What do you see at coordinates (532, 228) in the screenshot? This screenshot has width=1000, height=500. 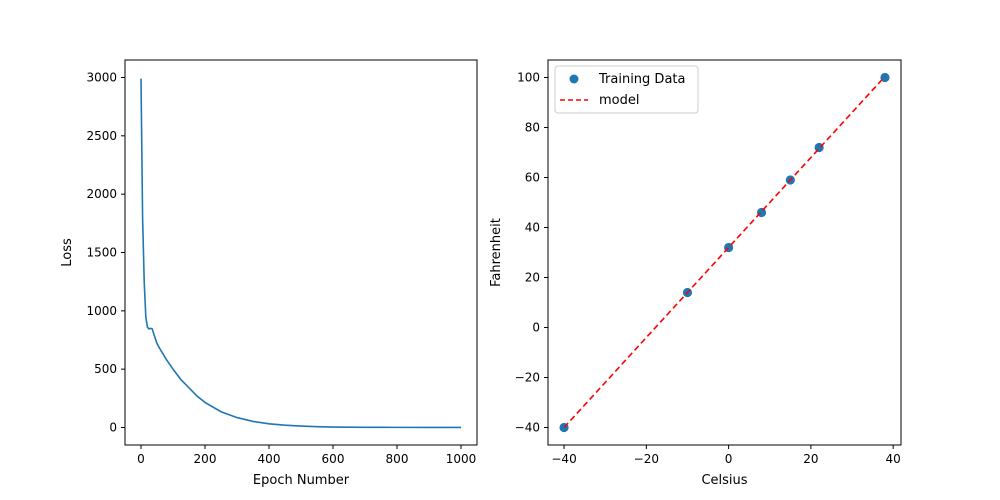 I see `y-tick-label: 40` at bounding box center [532, 228].